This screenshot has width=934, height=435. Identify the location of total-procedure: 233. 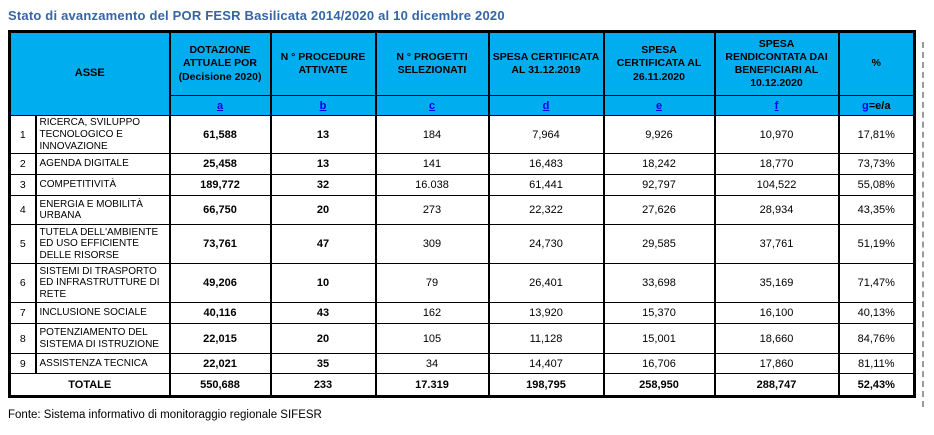
(323, 385).